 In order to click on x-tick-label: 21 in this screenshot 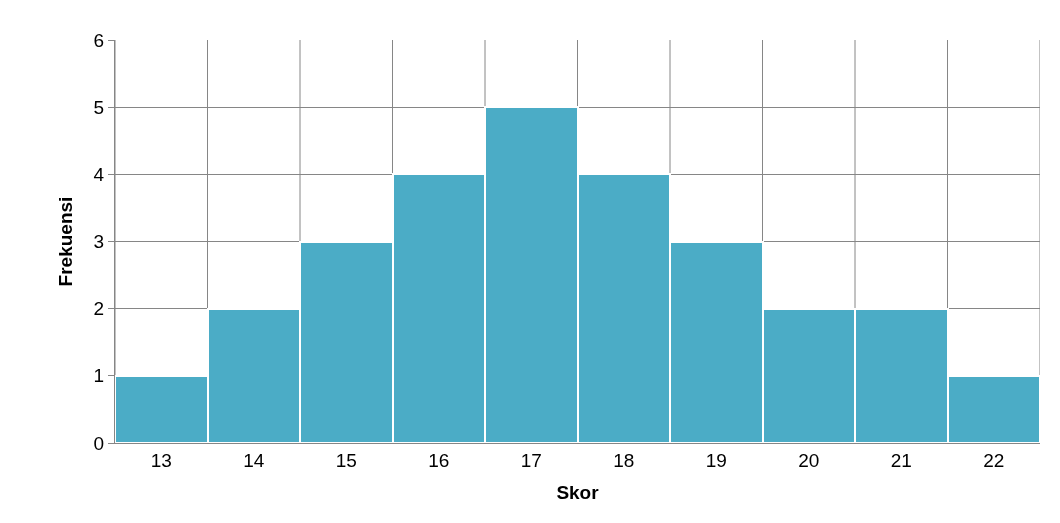, I will do `click(901, 460)`.